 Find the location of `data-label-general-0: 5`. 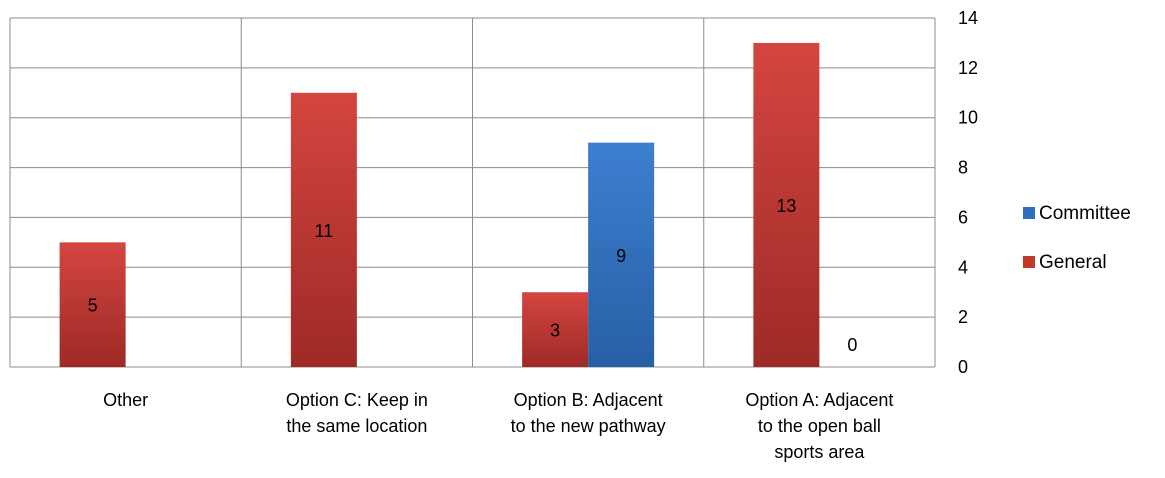

data-label-general-0: 5 is located at coordinates (93, 306).